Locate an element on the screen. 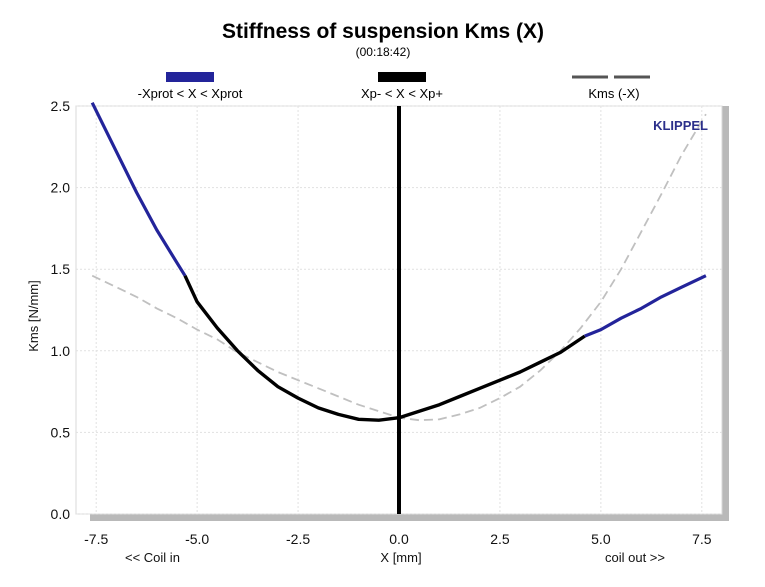 The width and height of the screenshot is (765, 587). y-axis-label: Kms [N/mm] is located at coordinates (33, 316).